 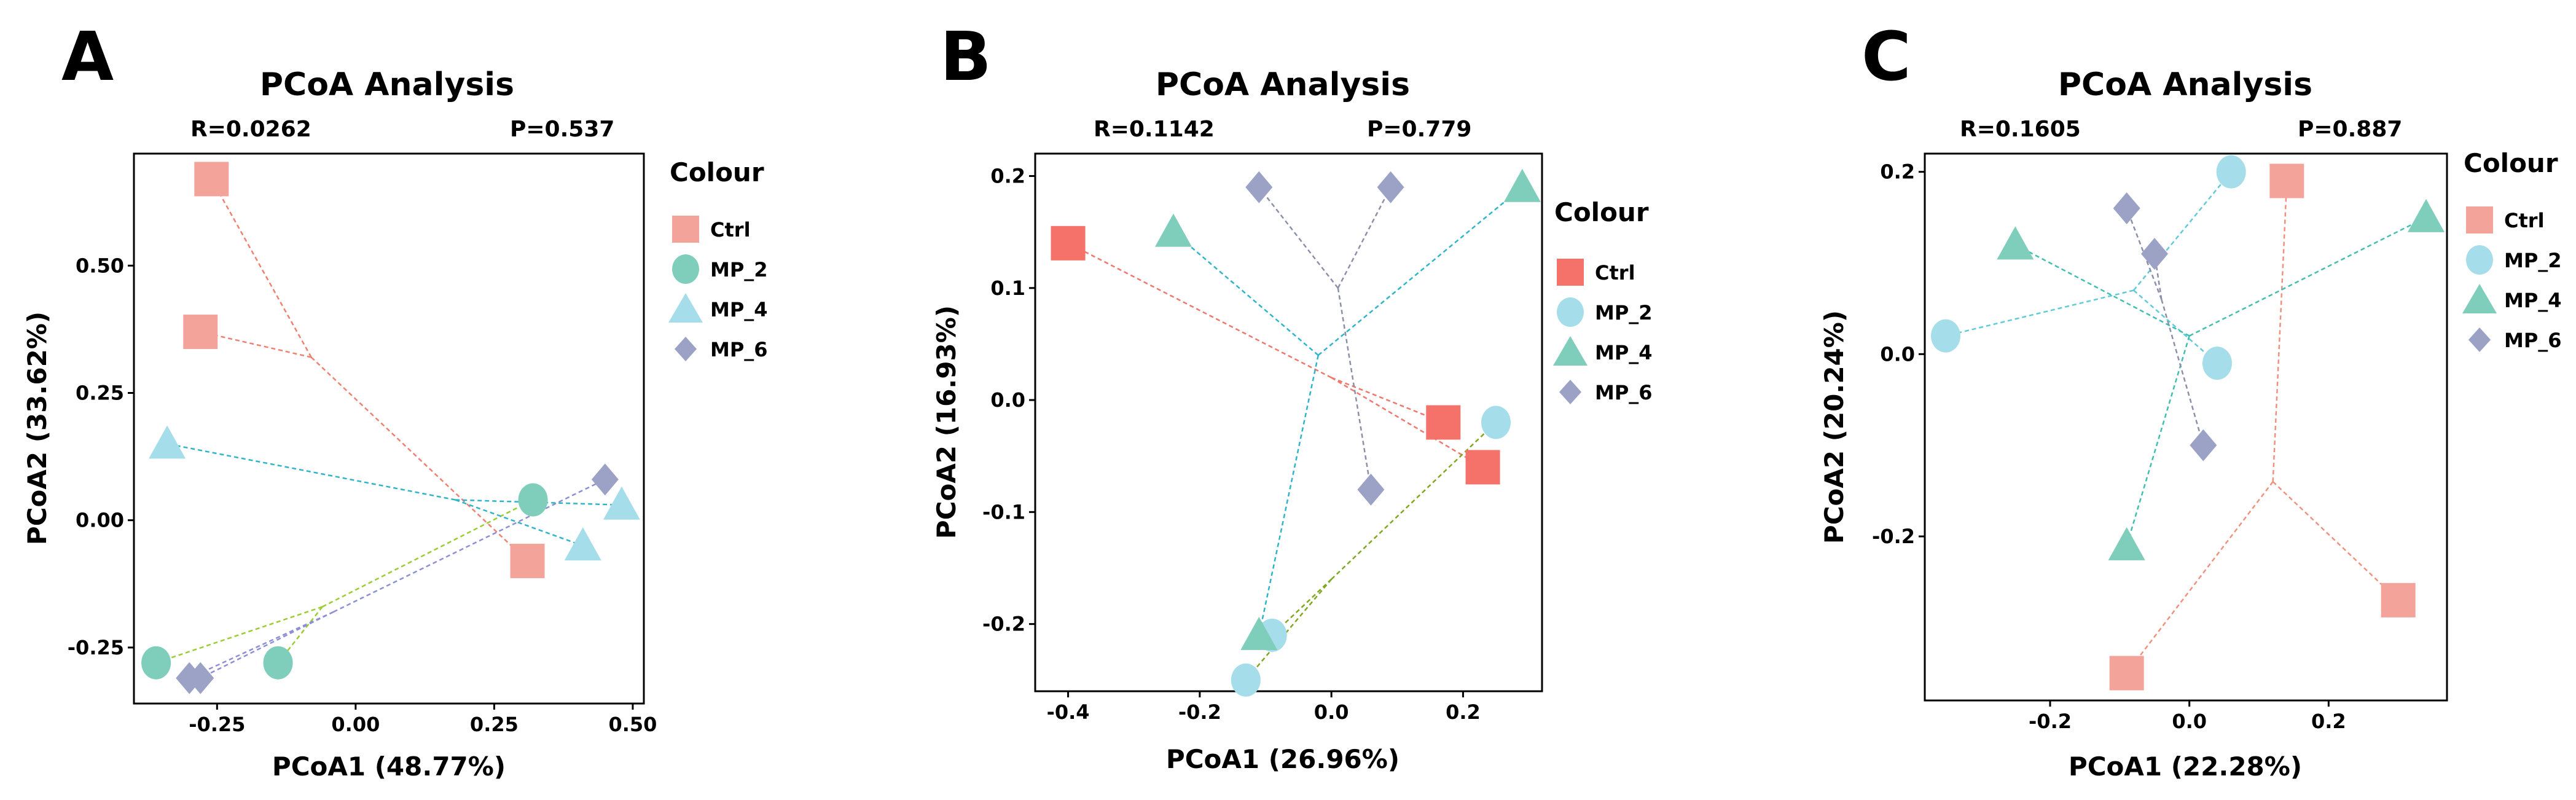 What do you see at coordinates (250, 129) in the screenshot?
I see `r-statistic: R=0.0262` at bounding box center [250, 129].